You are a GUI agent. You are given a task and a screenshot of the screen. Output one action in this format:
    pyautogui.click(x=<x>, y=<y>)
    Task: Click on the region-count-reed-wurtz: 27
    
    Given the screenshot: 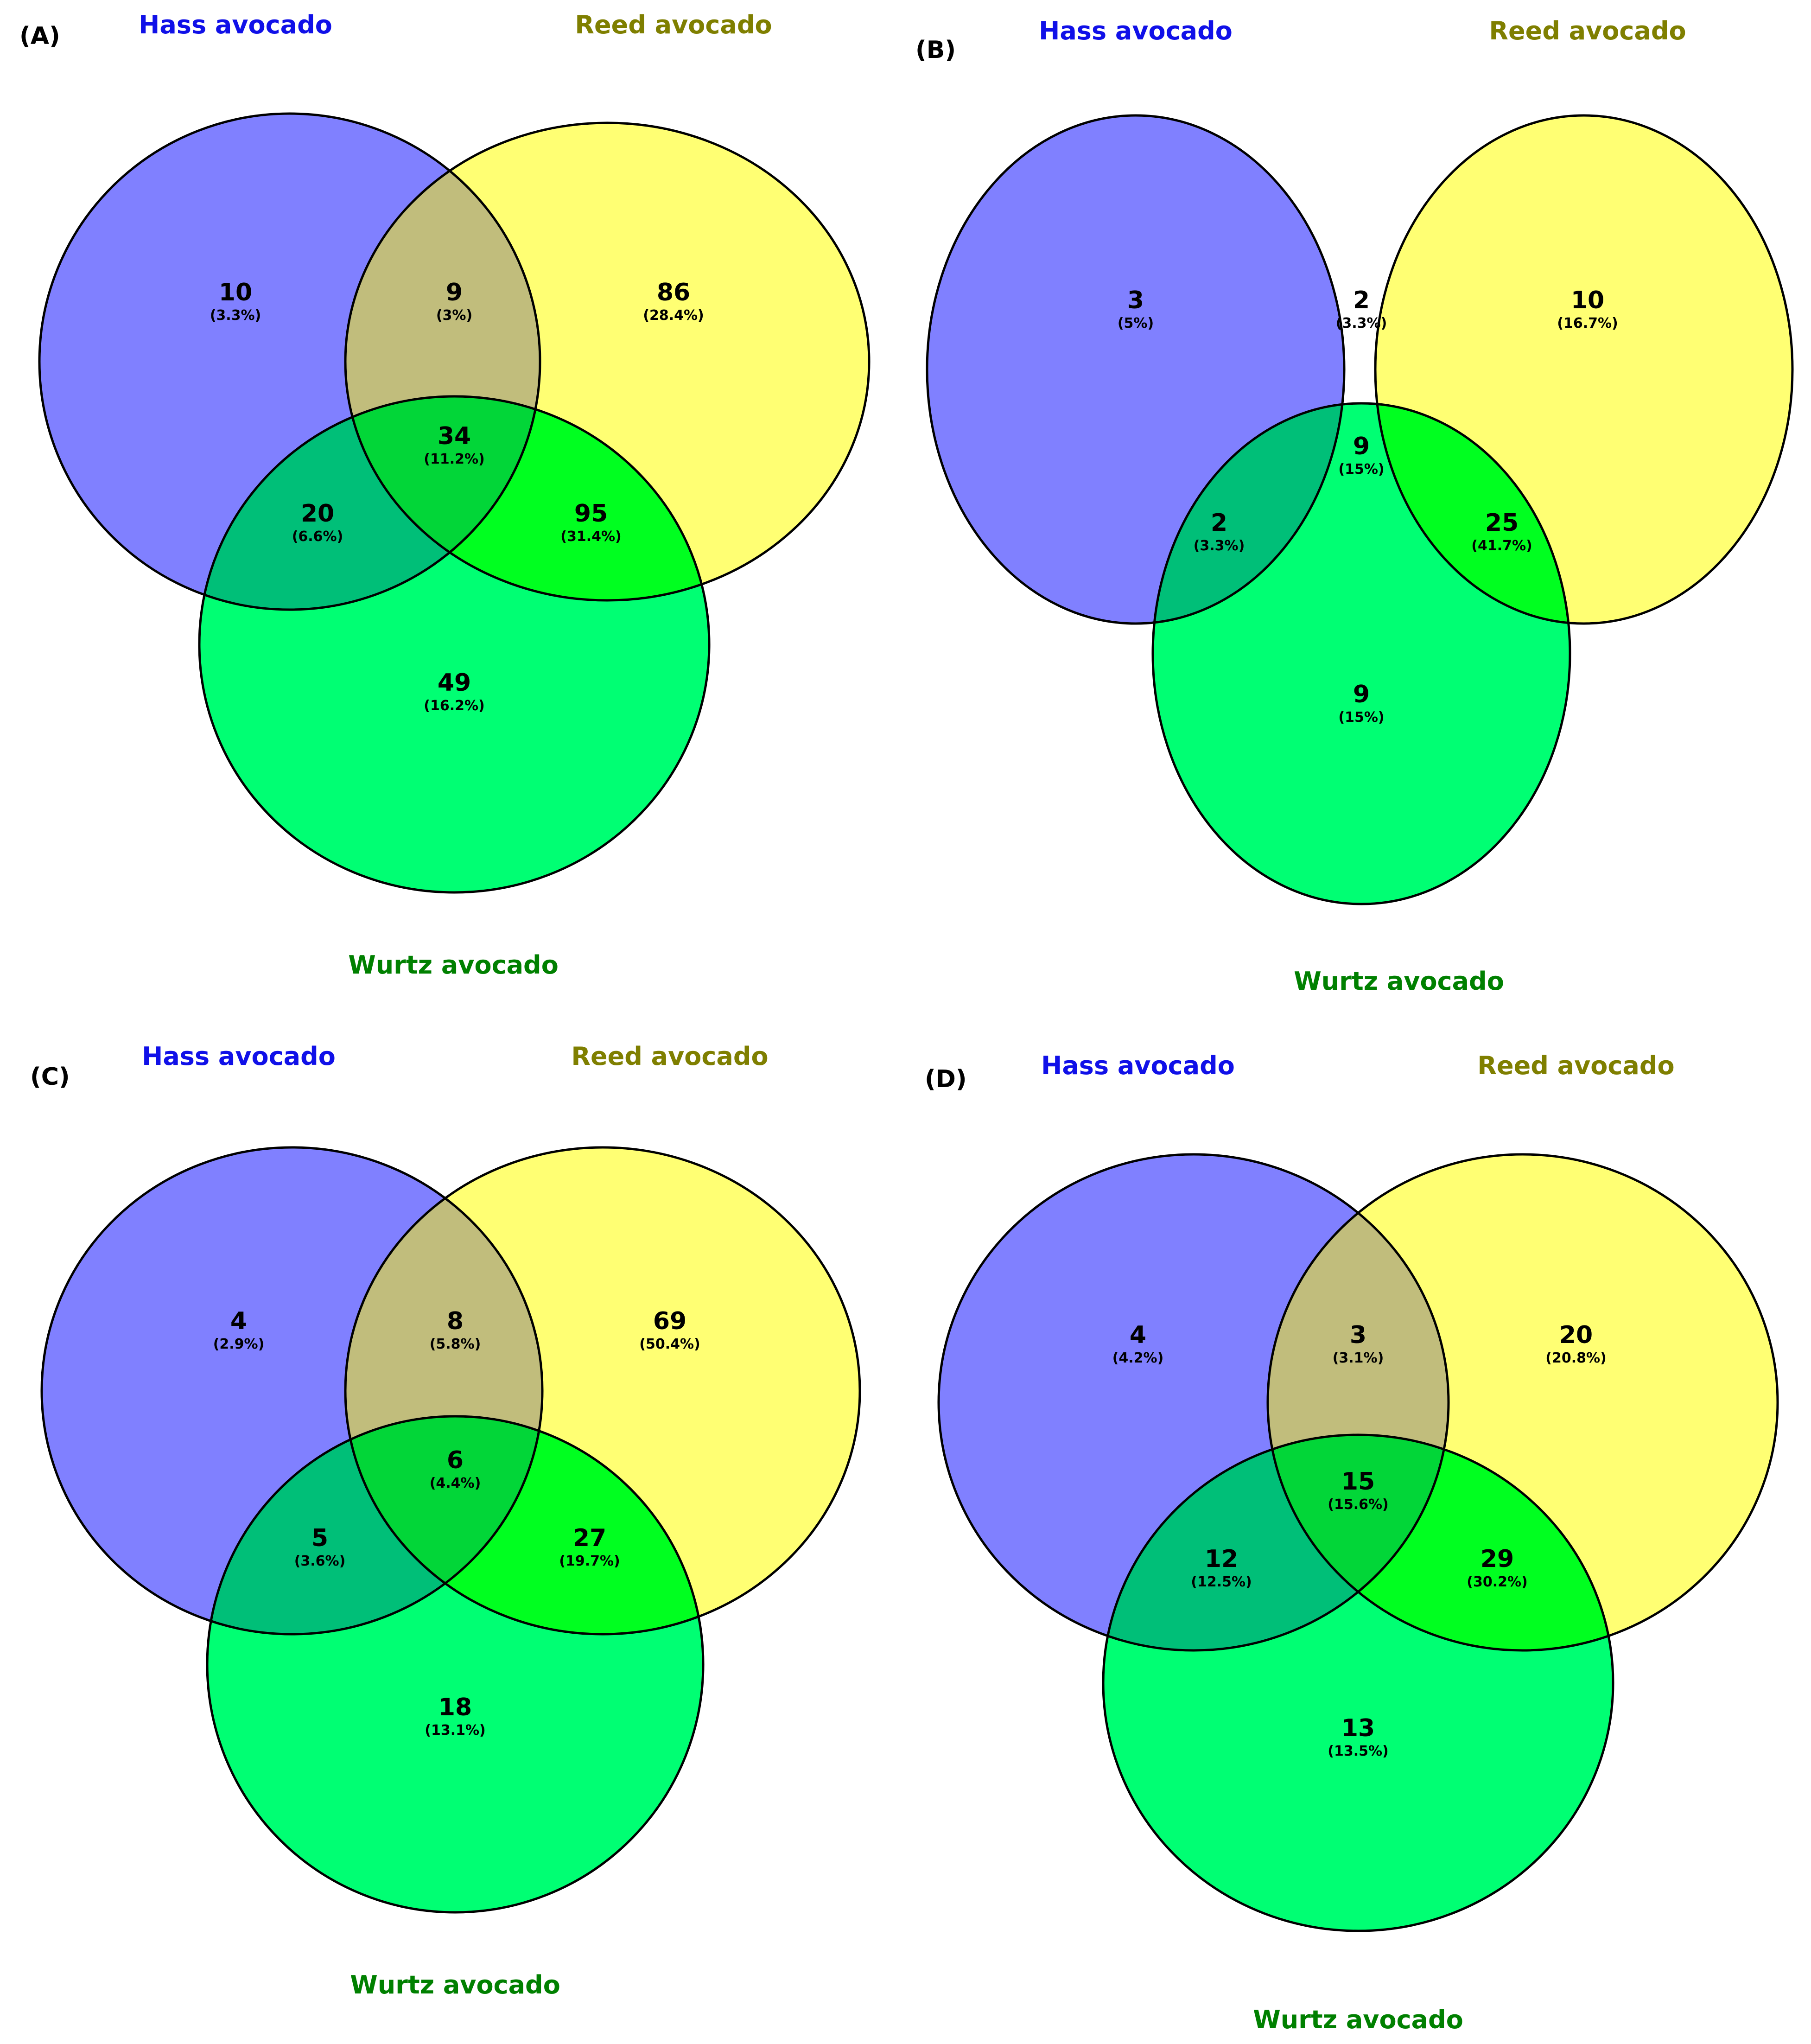 What is the action you would take?
    pyautogui.click(x=590, y=1538)
    